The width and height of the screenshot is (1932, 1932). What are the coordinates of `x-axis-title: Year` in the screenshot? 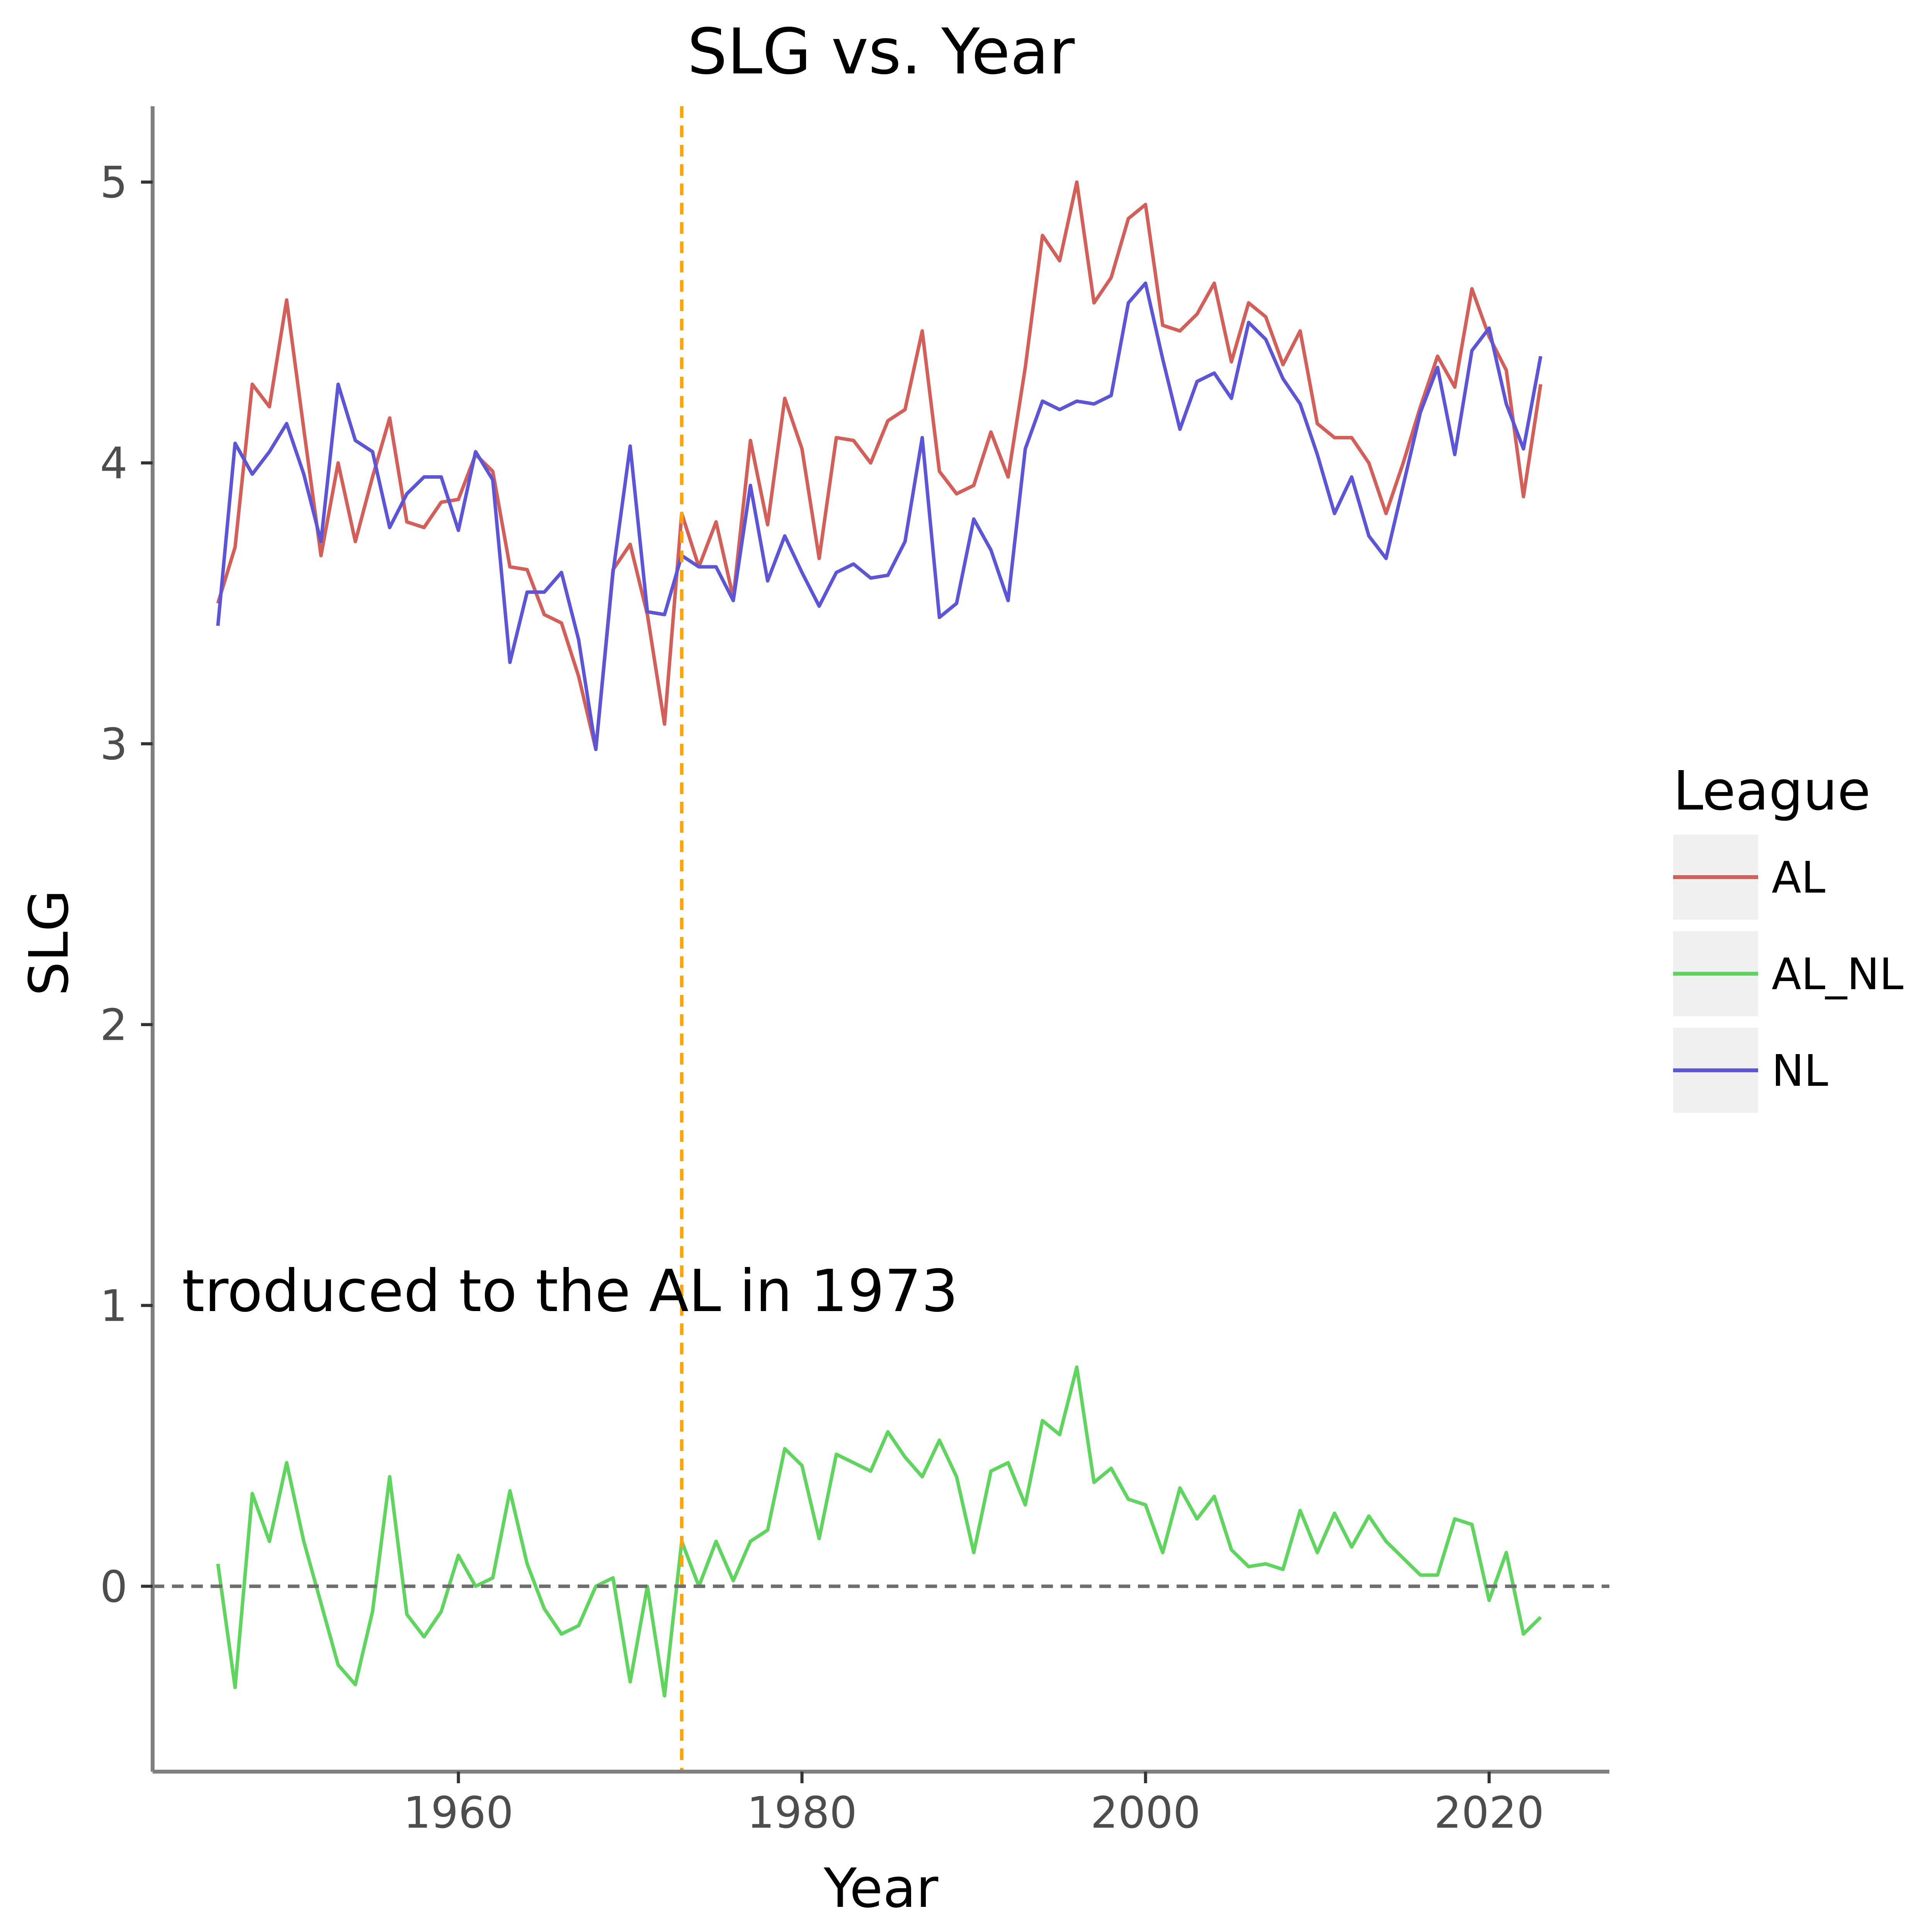 It's located at (881, 1888).